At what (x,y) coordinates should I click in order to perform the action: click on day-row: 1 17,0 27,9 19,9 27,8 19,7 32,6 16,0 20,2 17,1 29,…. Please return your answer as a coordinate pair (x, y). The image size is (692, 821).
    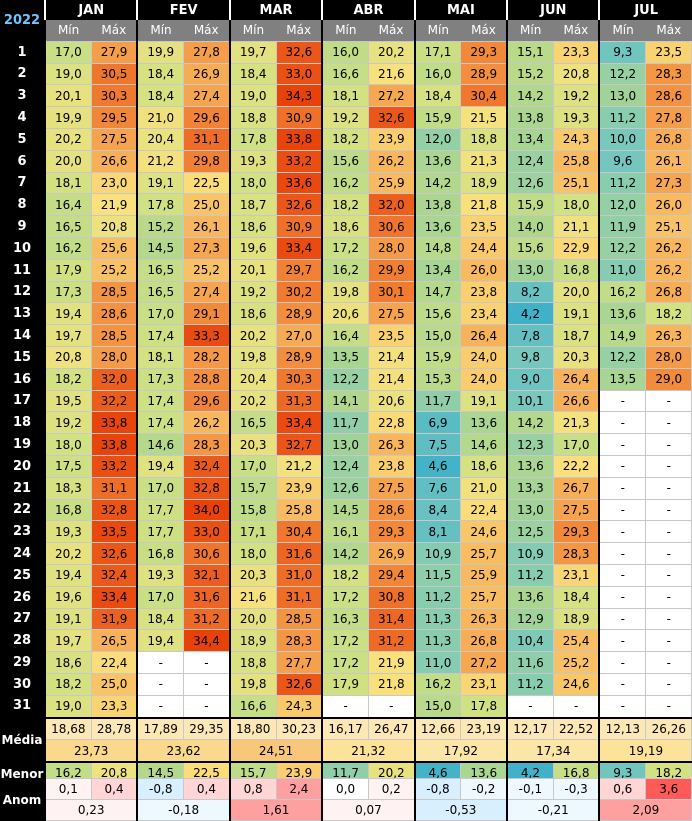
    Looking at the image, I should click on (346, 52).